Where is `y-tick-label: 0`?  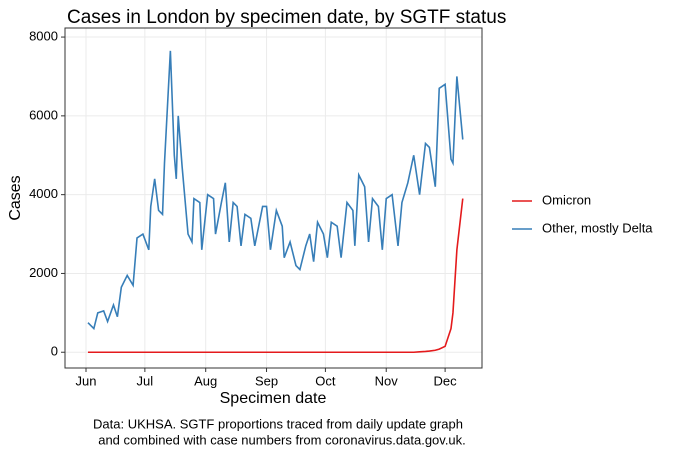 y-tick-label: 0 is located at coordinates (54, 351).